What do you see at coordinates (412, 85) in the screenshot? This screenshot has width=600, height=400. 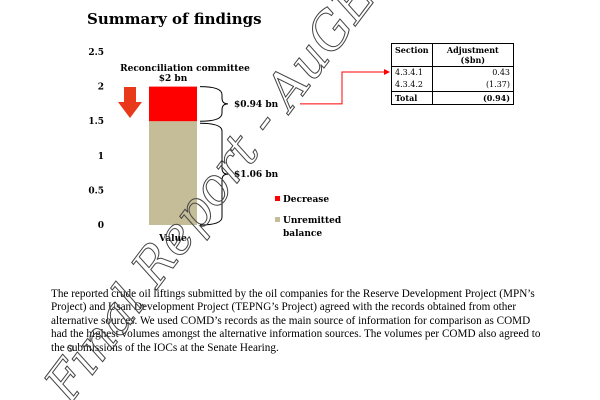 I see `table-cell-section: 4.3.4.2` at bounding box center [412, 85].